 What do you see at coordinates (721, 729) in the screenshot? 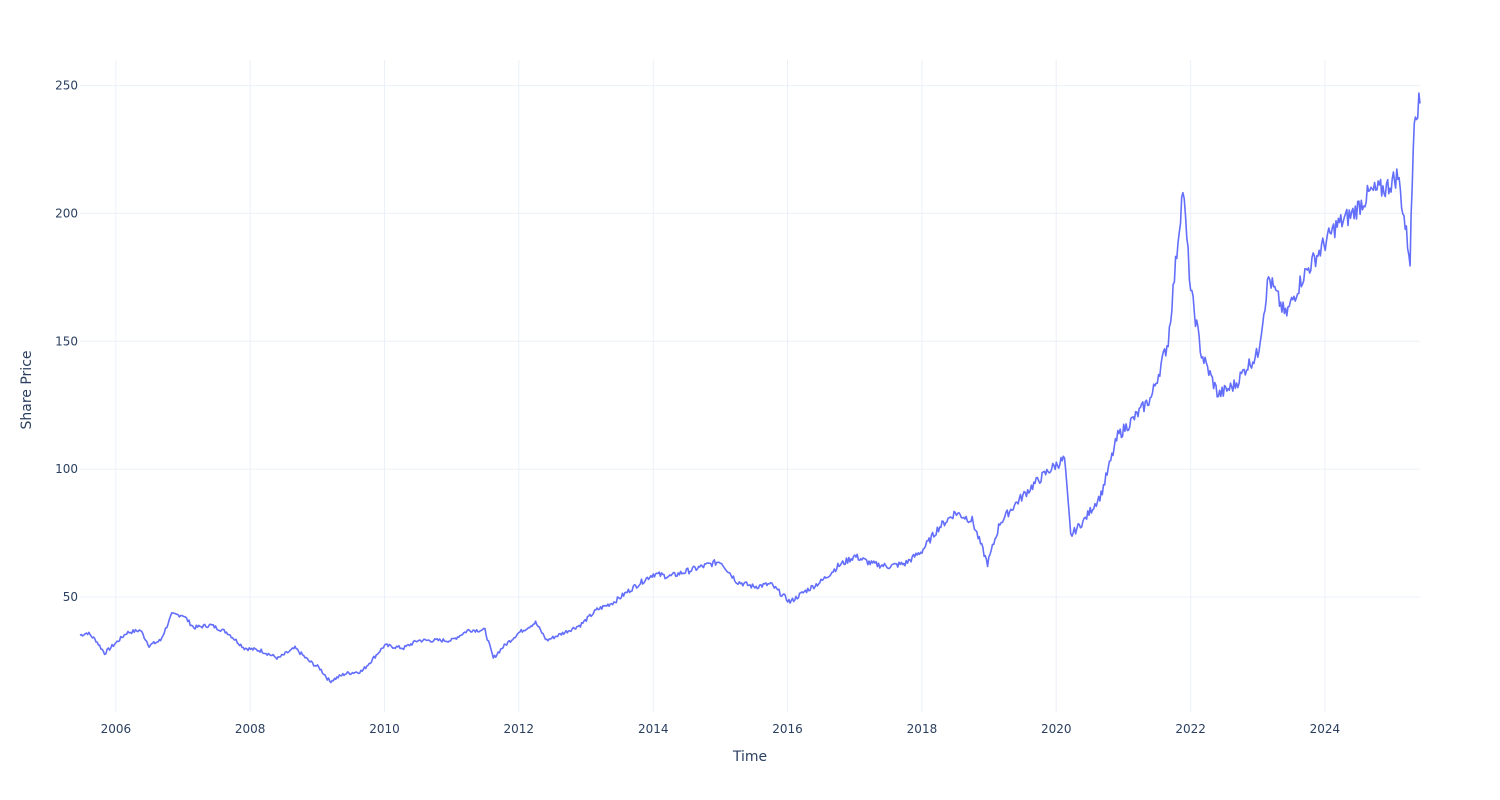
I see `x-tick-labels: 2006 2008 2010 2012 2014 2016 2018 2020 2022 2024` at bounding box center [721, 729].